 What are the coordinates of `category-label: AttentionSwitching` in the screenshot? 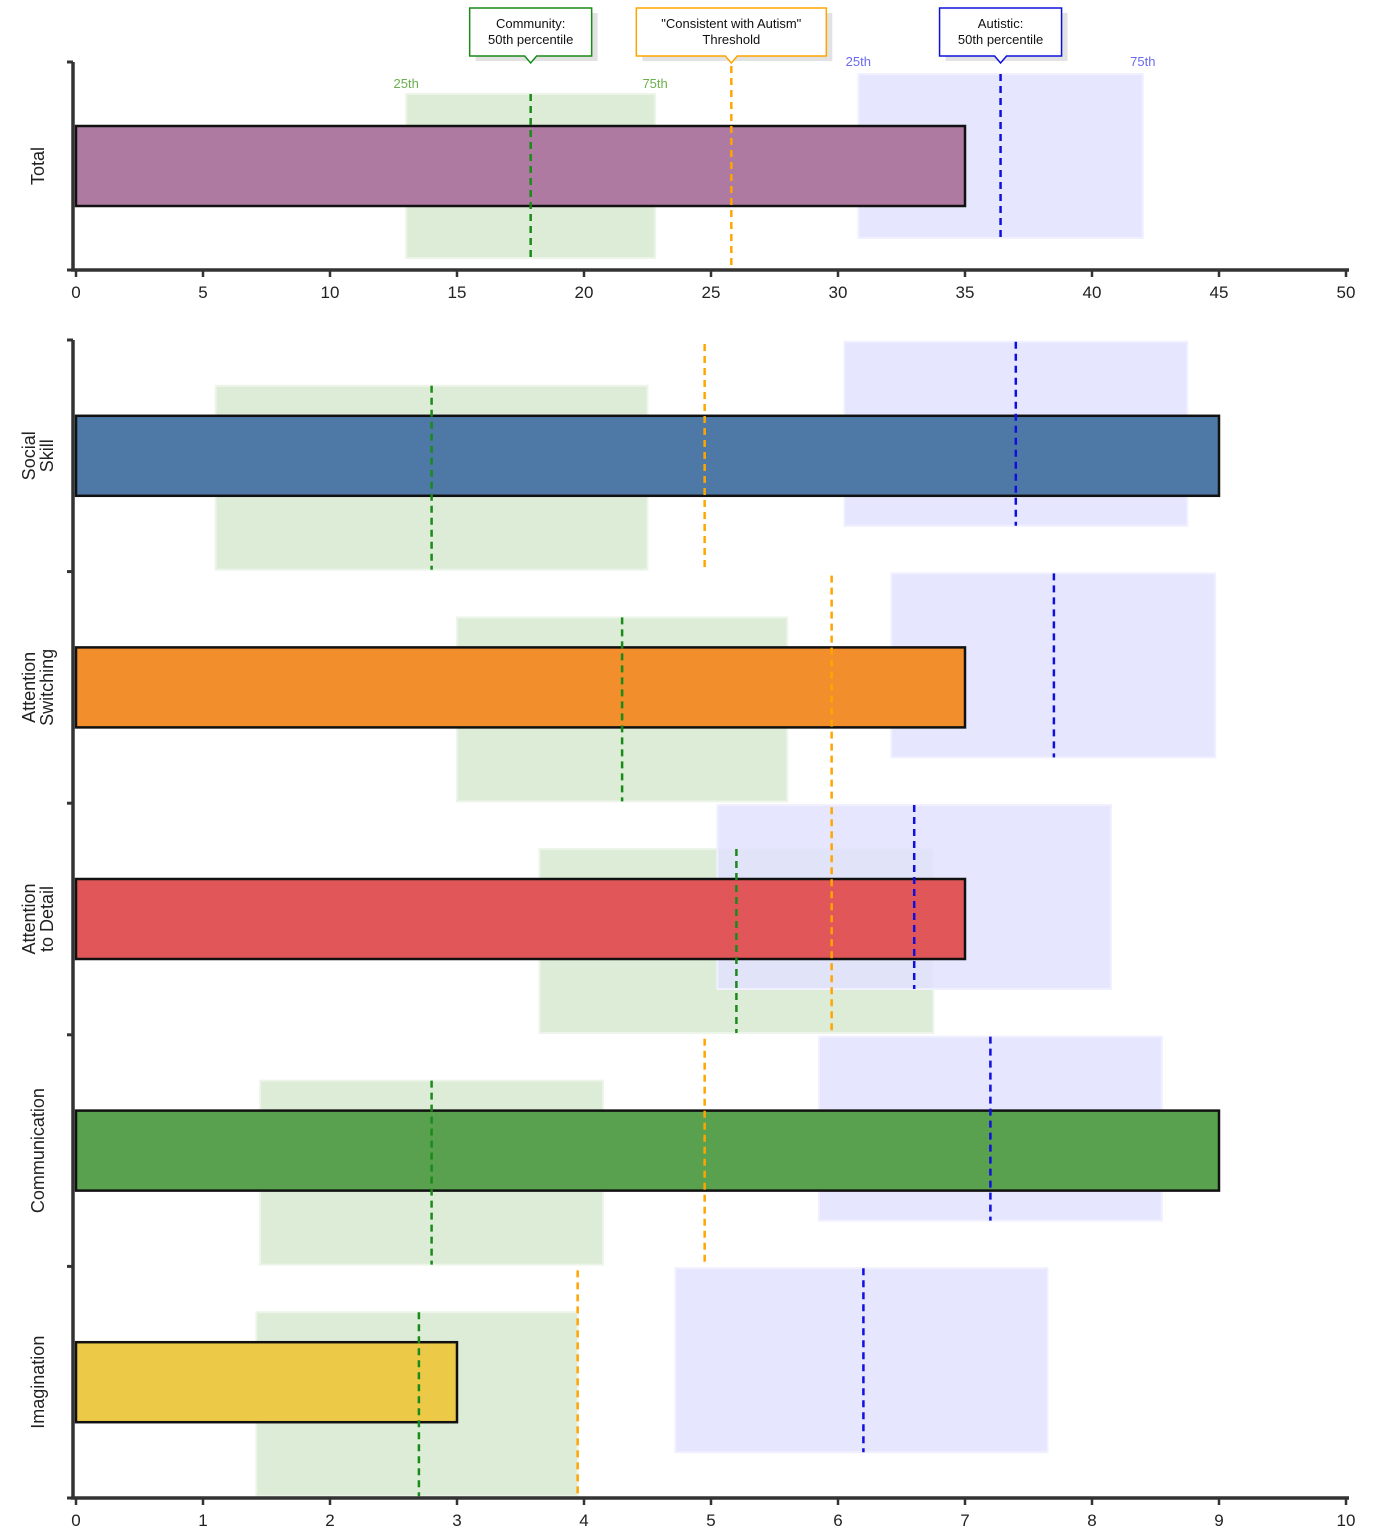 It's located at (38, 687).